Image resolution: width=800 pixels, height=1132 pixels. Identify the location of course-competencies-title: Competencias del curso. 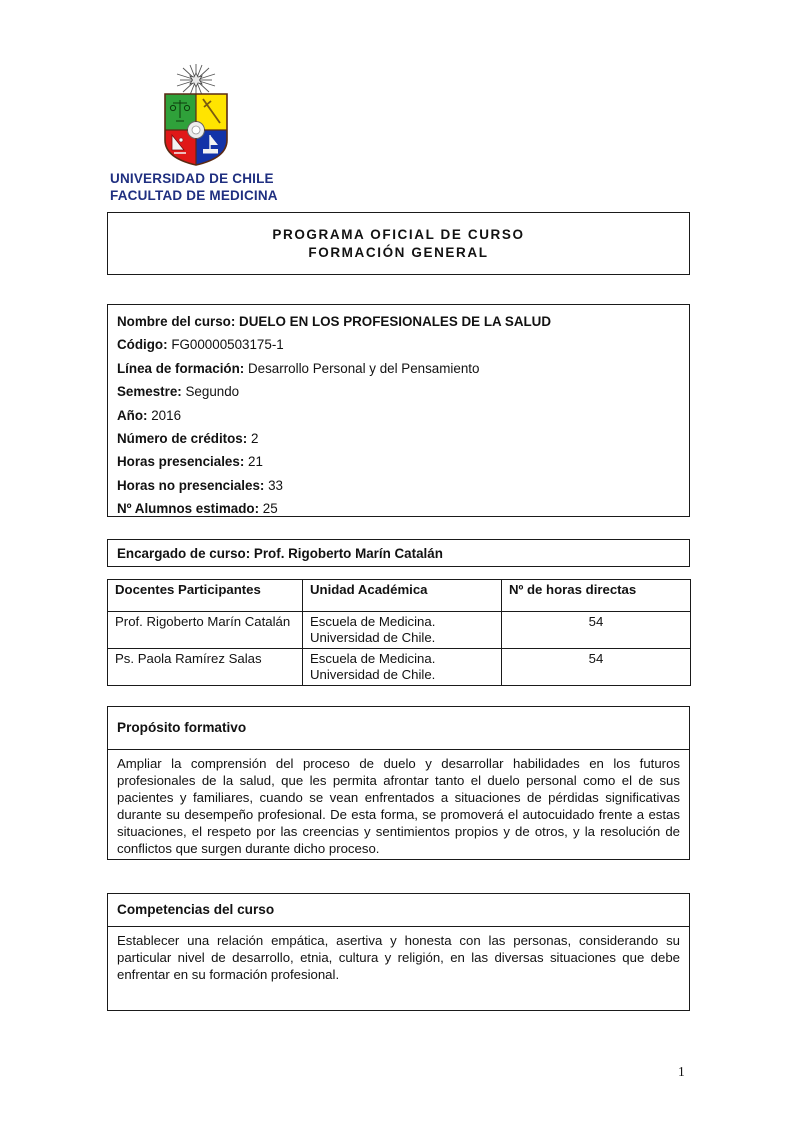
(398, 910).